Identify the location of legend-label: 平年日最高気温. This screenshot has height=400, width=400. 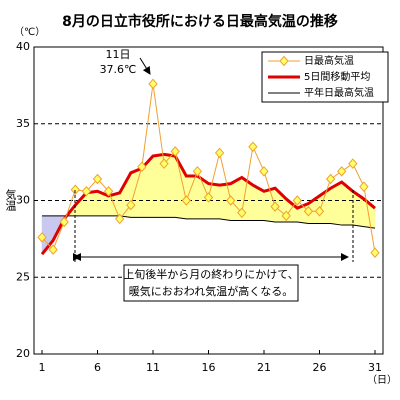
(339, 92).